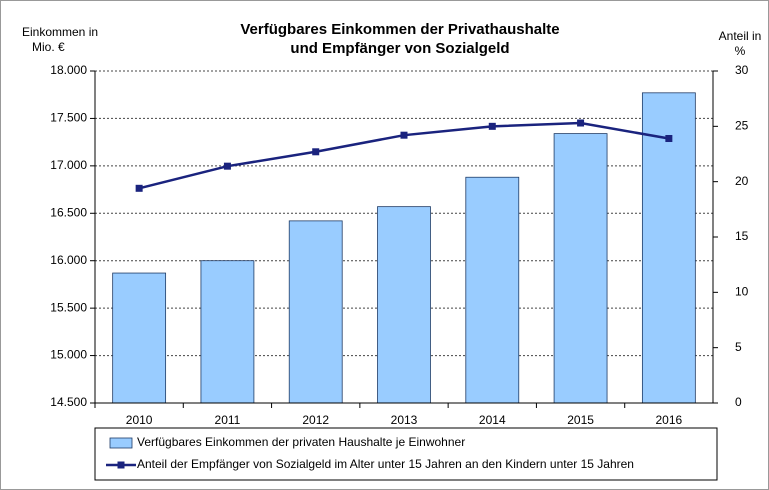 This screenshot has width=769, height=490. I want to click on y-tick-label: 14.500, so click(68, 402).